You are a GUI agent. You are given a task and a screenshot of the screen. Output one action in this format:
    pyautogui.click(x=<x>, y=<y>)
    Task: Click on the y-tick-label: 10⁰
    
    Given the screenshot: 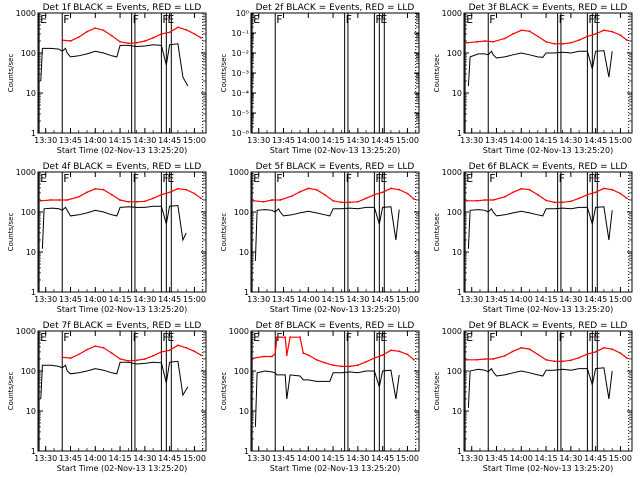 What is the action you would take?
    pyautogui.click(x=242, y=13)
    